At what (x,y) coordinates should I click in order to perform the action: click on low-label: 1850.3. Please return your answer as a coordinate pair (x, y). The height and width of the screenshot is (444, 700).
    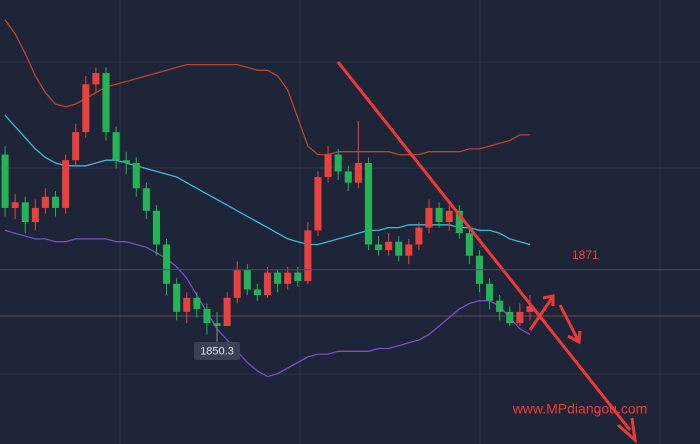
    Looking at the image, I should click on (217, 351).